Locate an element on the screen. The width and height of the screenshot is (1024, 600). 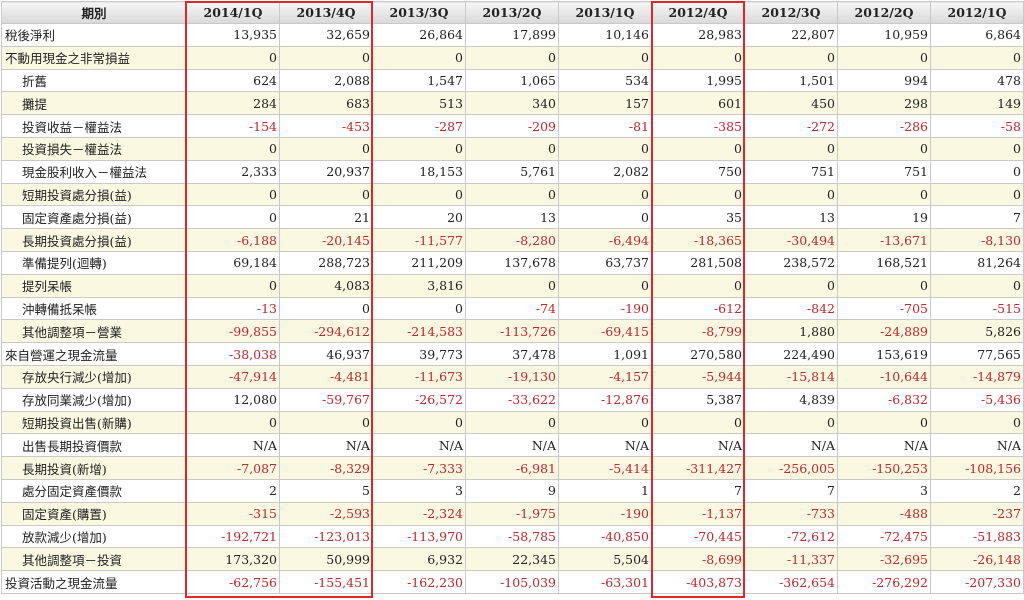
table-cell: -74 is located at coordinates (512, 308).